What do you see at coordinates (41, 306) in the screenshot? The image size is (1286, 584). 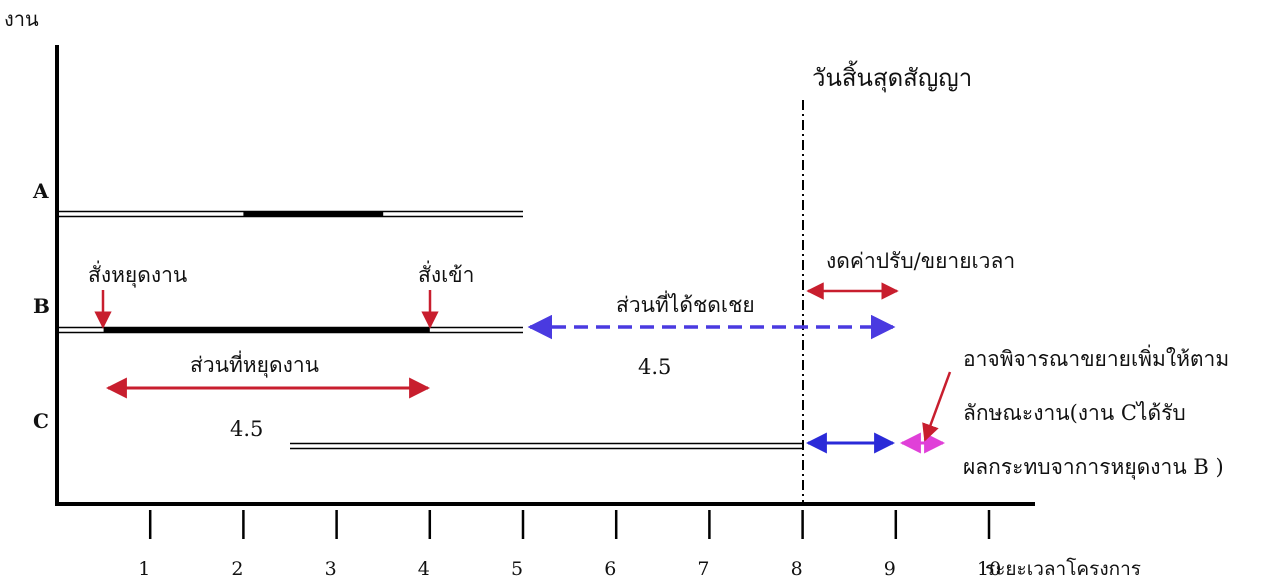 I see `task-label-b: B` at bounding box center [41, 306].